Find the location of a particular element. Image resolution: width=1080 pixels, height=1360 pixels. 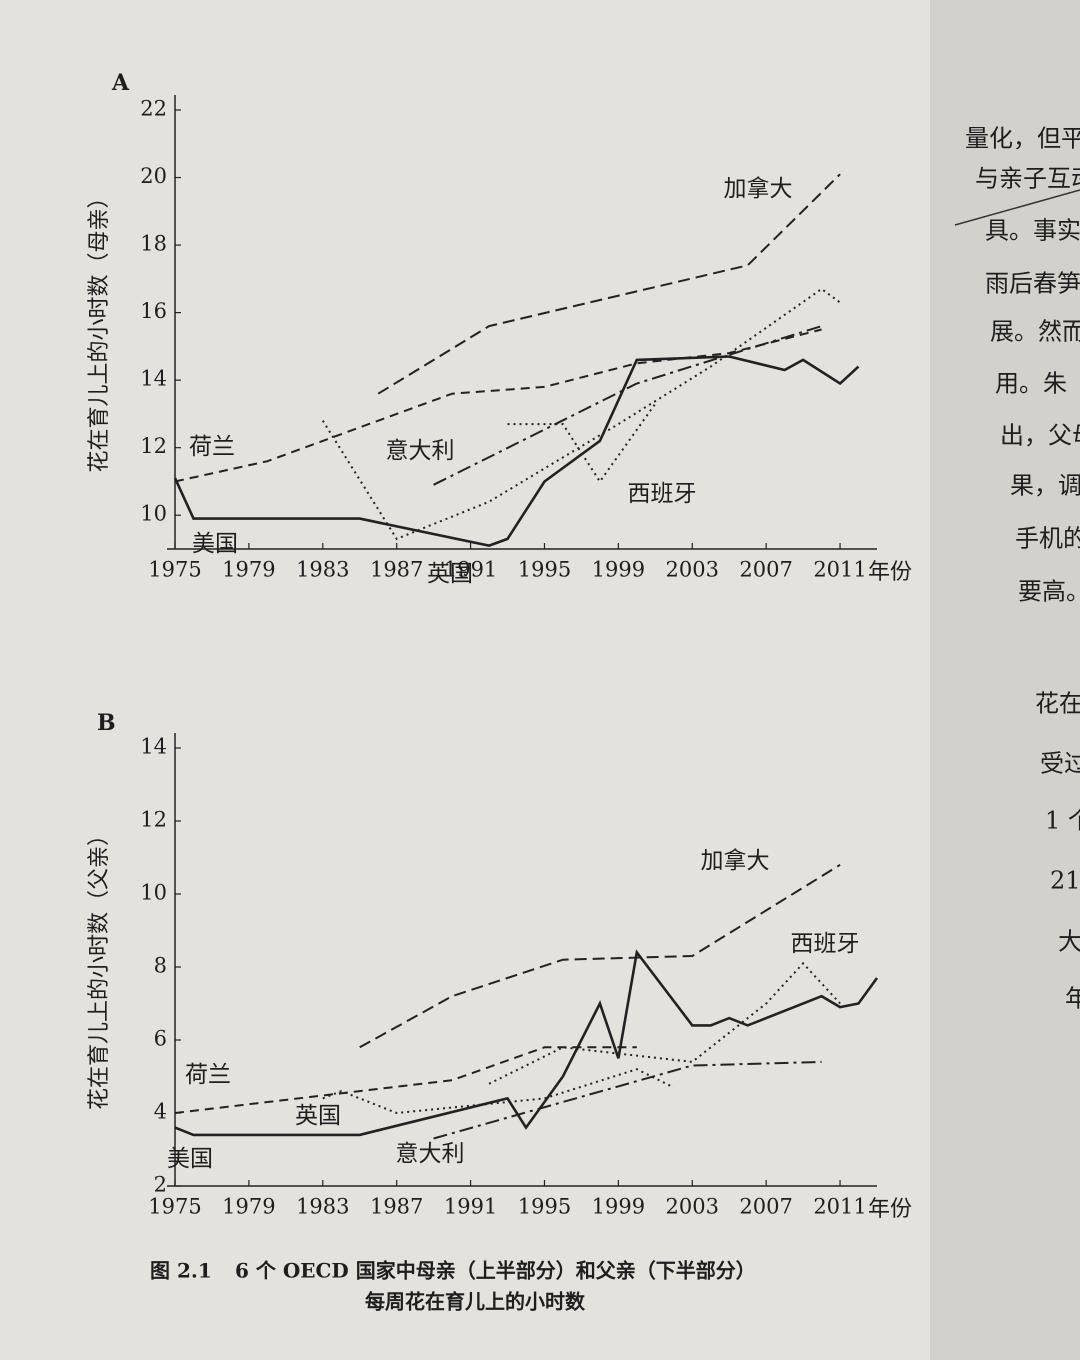

y-tick-label: 6 is located at coordinates (160, 1039).